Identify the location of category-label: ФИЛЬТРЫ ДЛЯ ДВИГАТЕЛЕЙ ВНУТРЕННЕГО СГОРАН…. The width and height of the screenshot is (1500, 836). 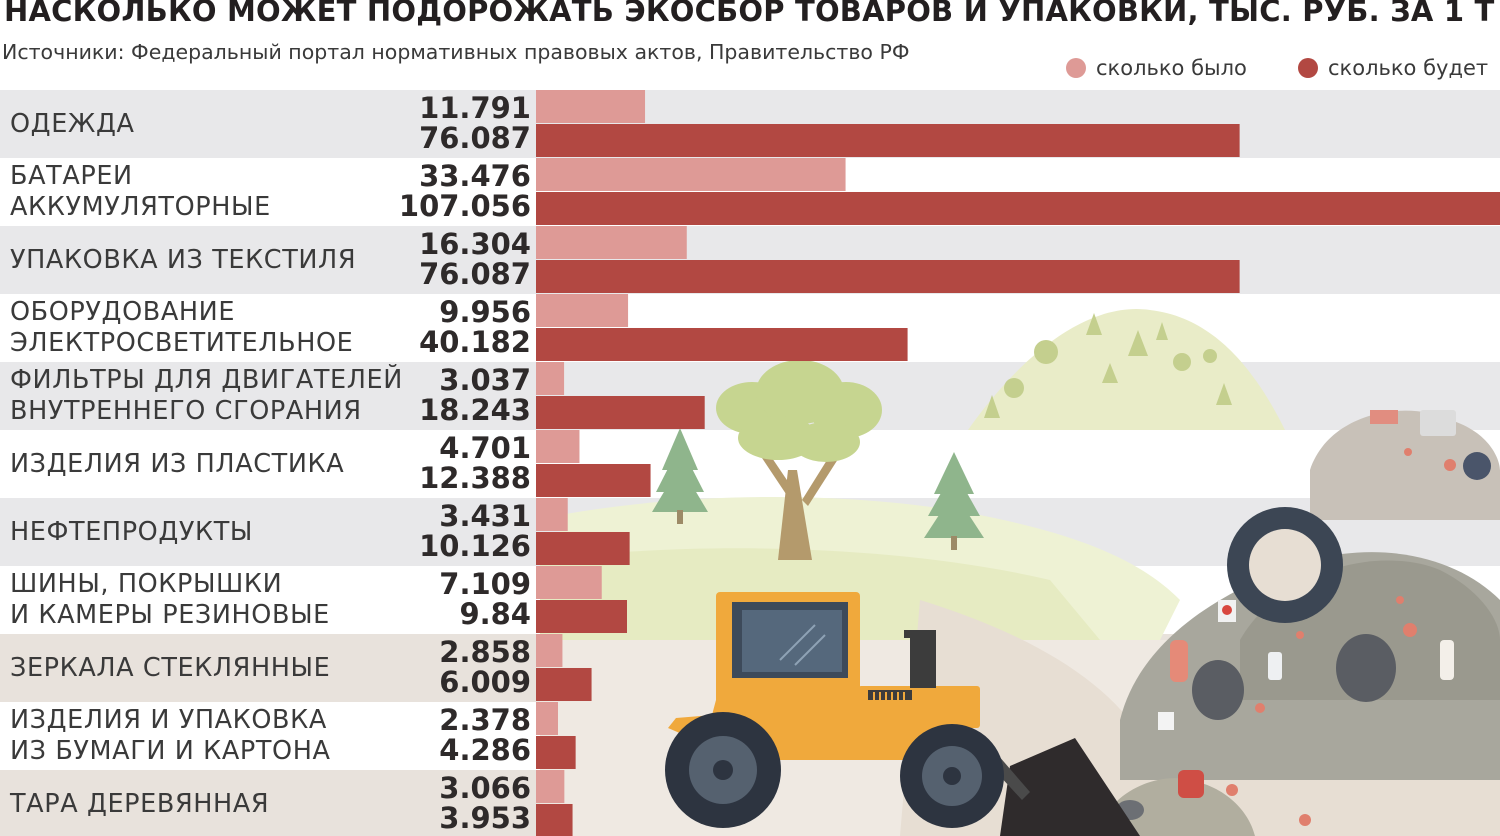
(206, 395).